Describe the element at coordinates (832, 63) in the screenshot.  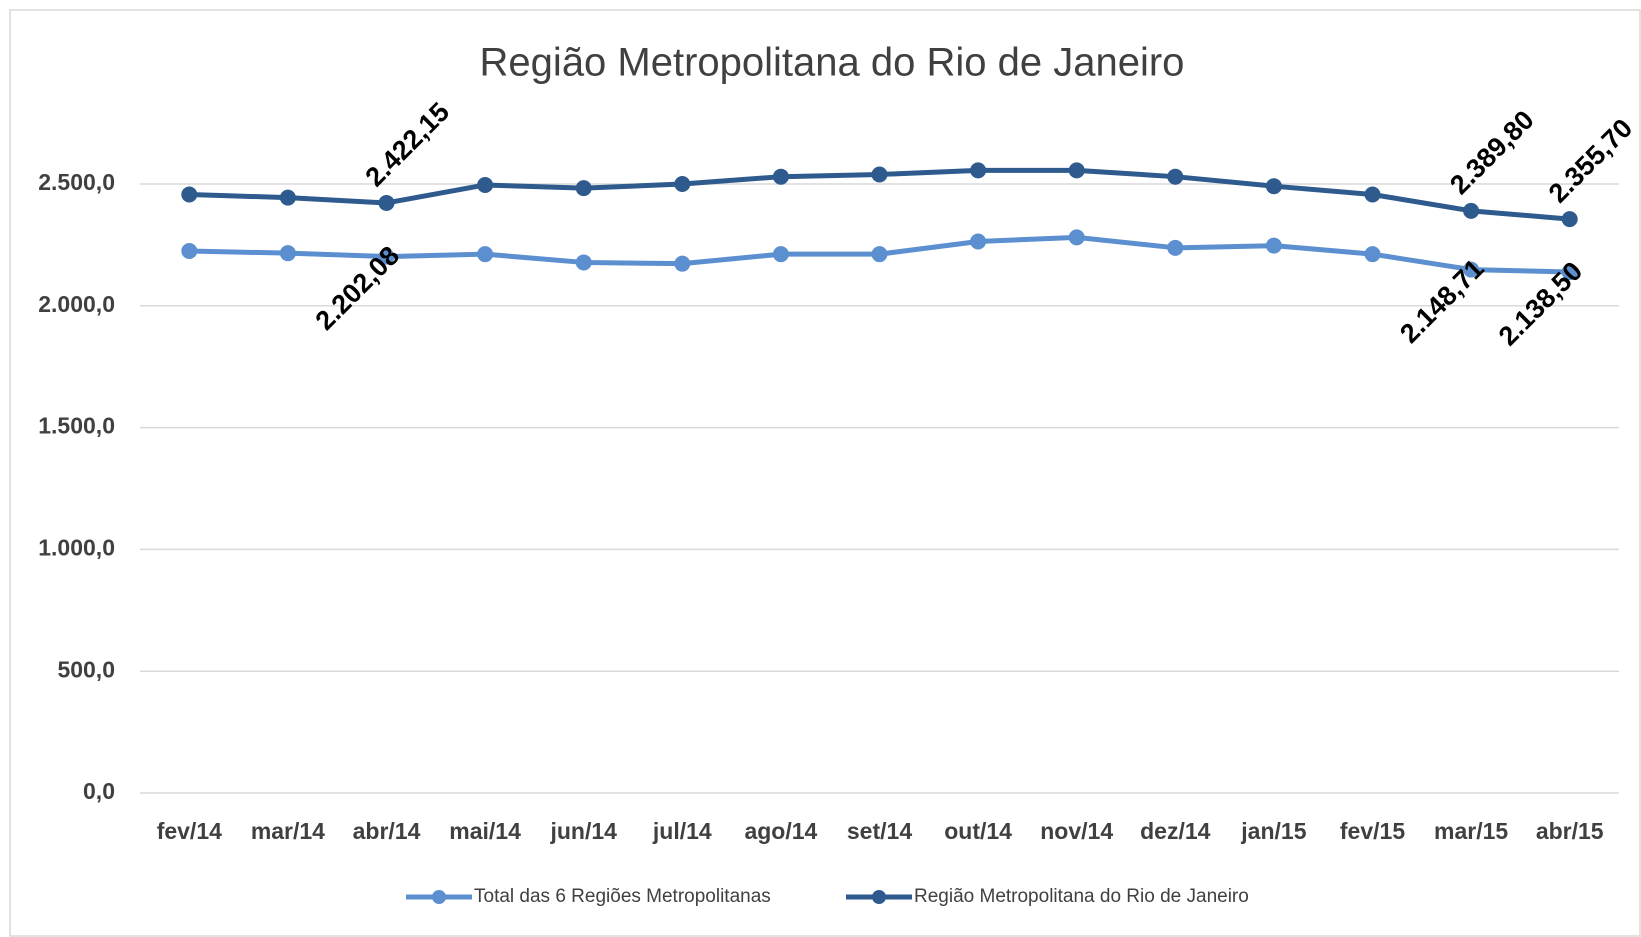
I see `chart-title: Região Metropolitana do Rio de Janeiro` at that location.